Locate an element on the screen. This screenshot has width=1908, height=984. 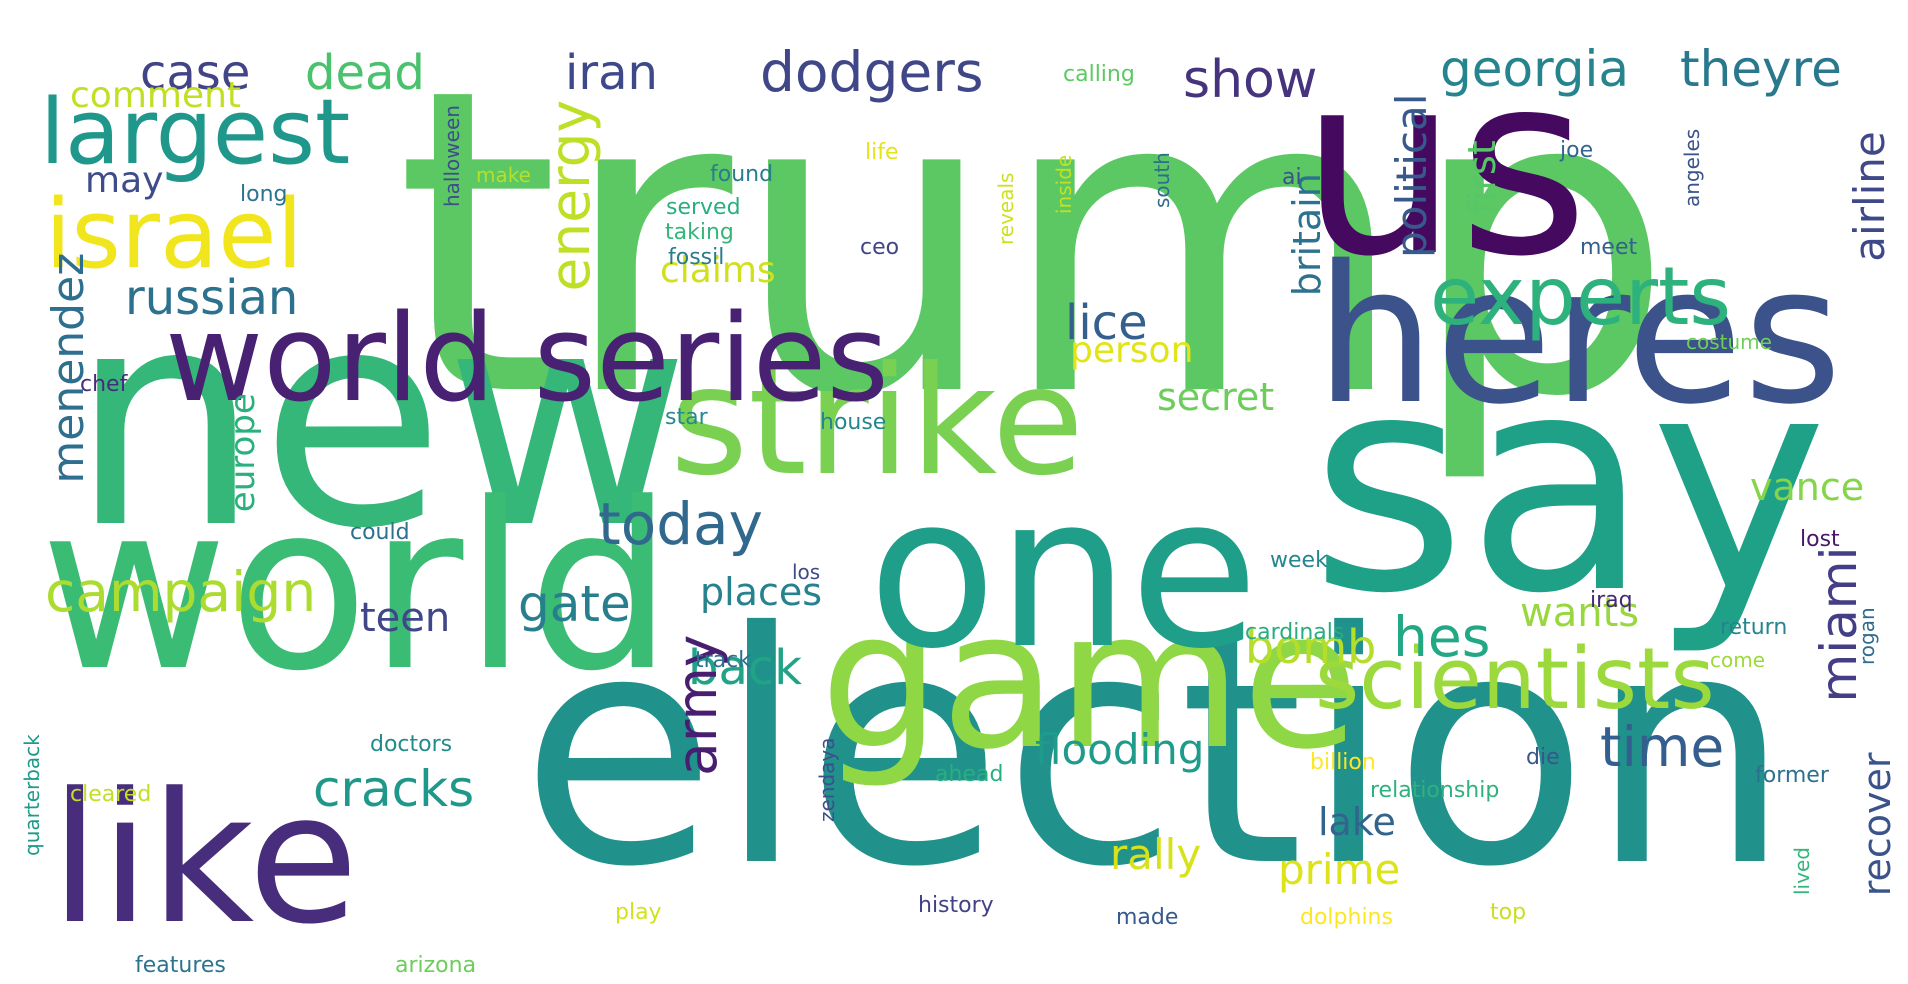
cloud-word: britain is located at coordinates (1307, 234).